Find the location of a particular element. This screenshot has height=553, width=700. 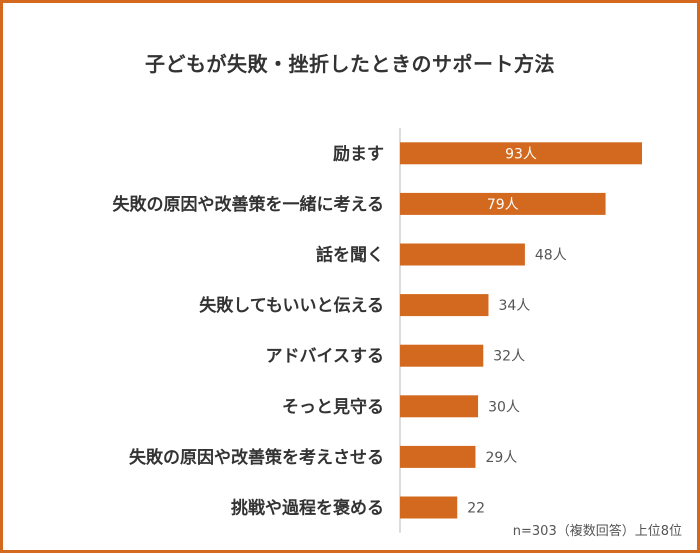

data-label: 93人 is located at coordinates (521, 154).